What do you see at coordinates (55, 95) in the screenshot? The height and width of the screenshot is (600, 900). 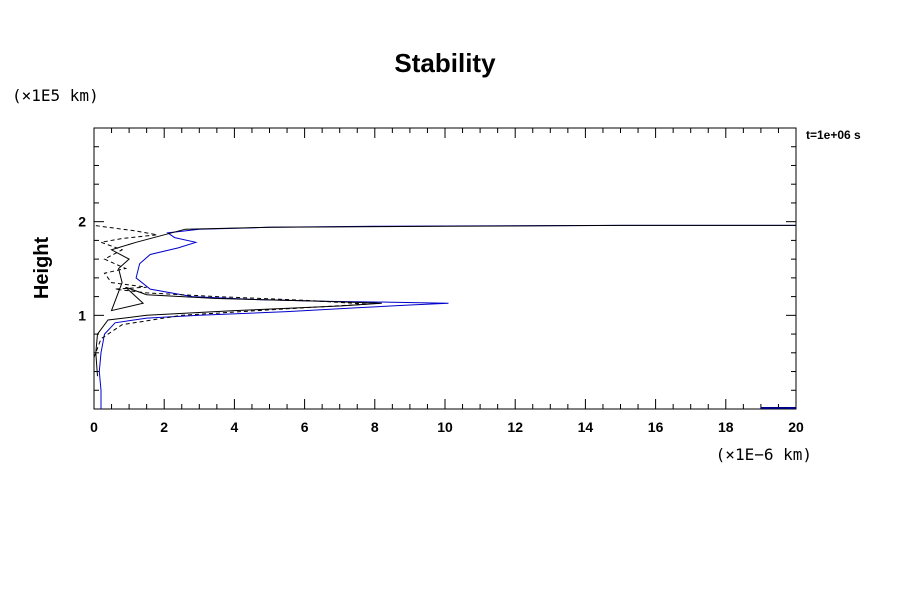 I see `y-unit-label: (×1E5 km)` at bounding box center [55, 95].